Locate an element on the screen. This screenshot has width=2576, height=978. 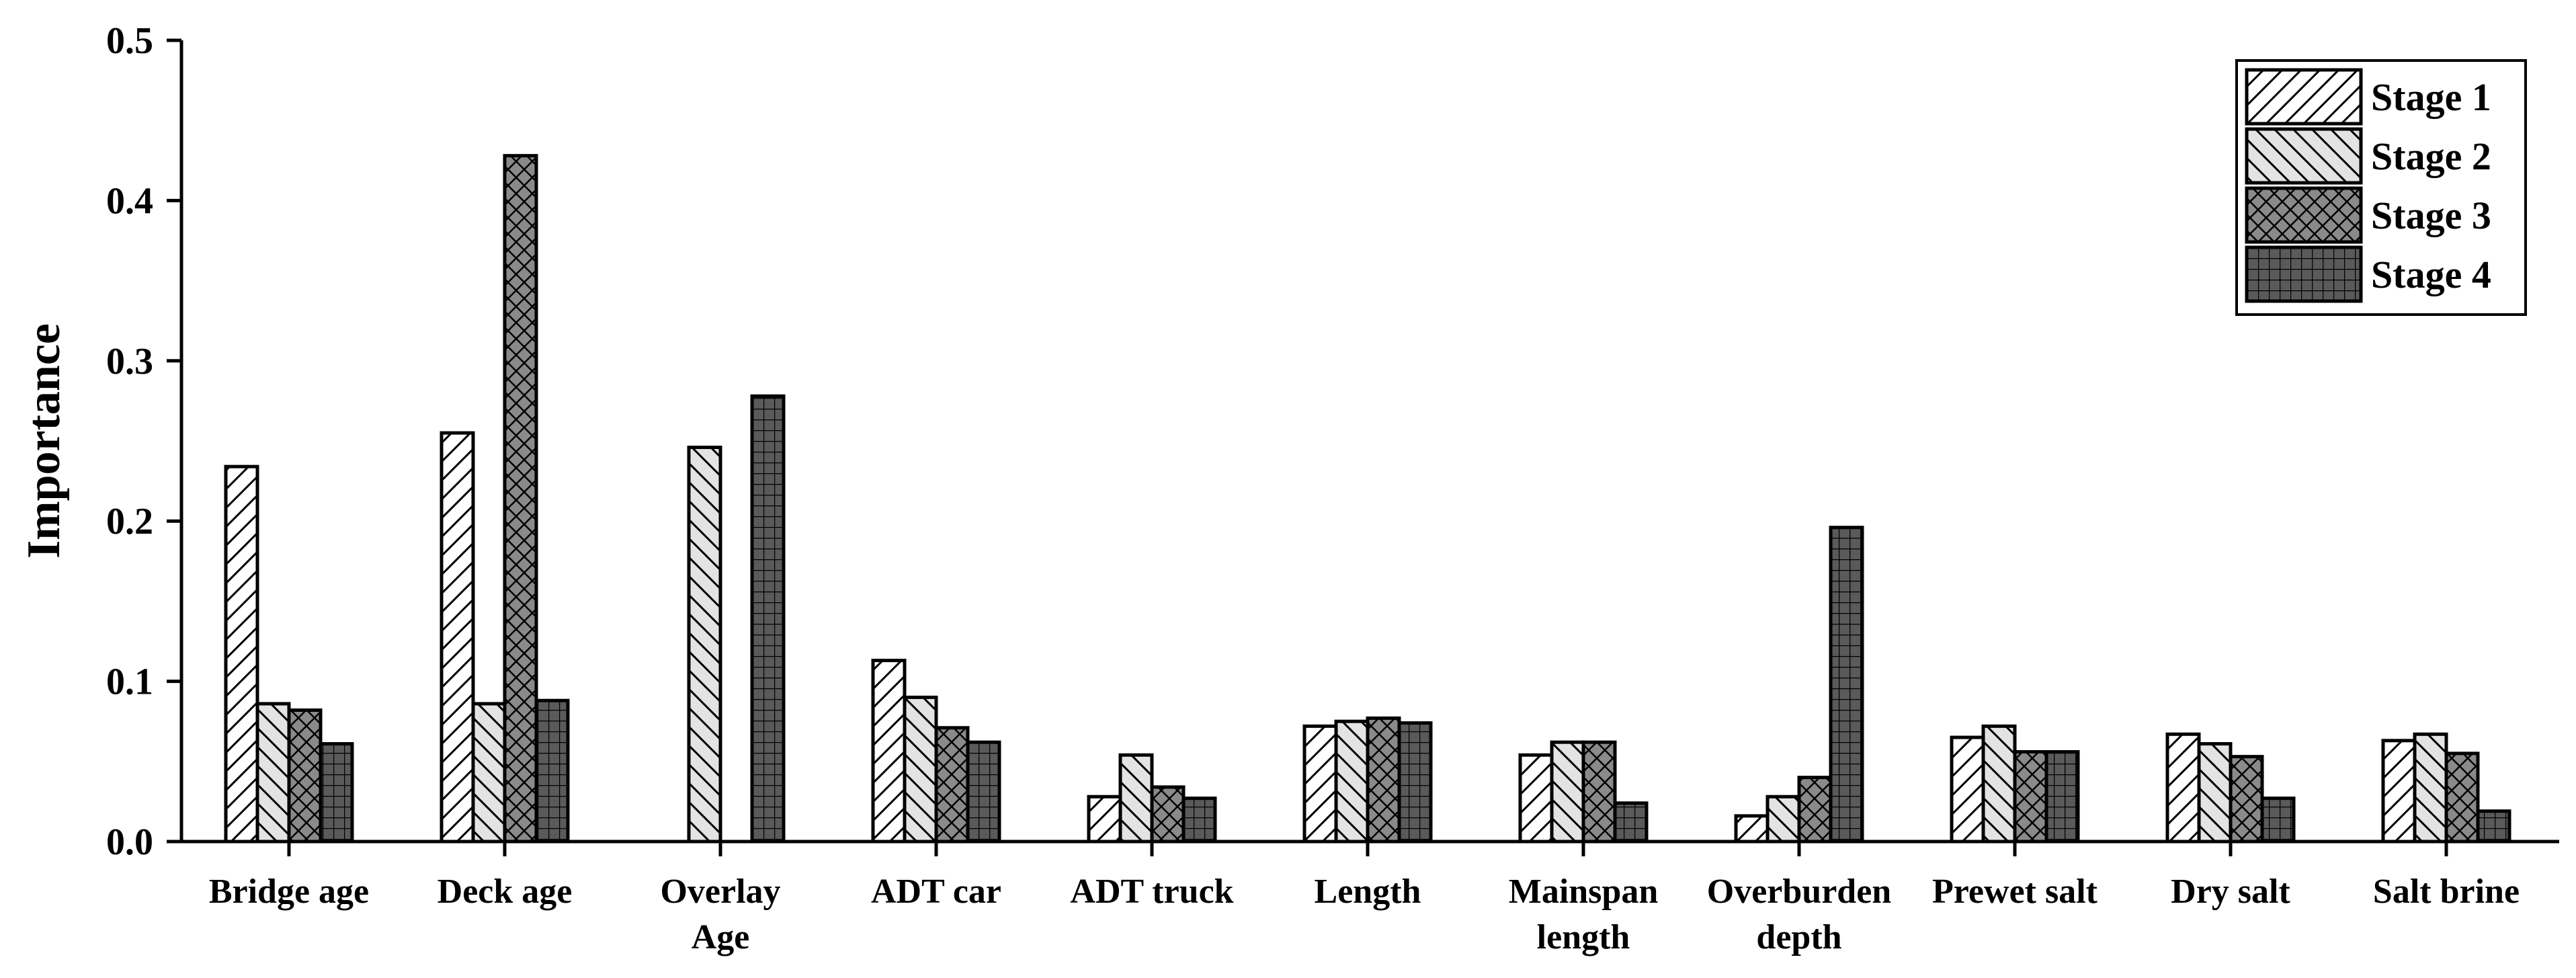
x-tick-label: Salt brine is located at coordinates (2446, 891).